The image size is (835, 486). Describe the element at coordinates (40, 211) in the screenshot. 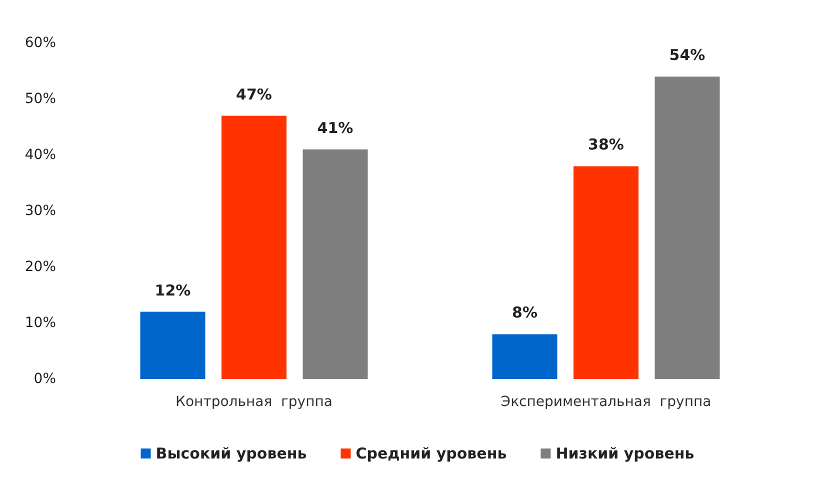

I see `y-tick-label: 30%` at that location.